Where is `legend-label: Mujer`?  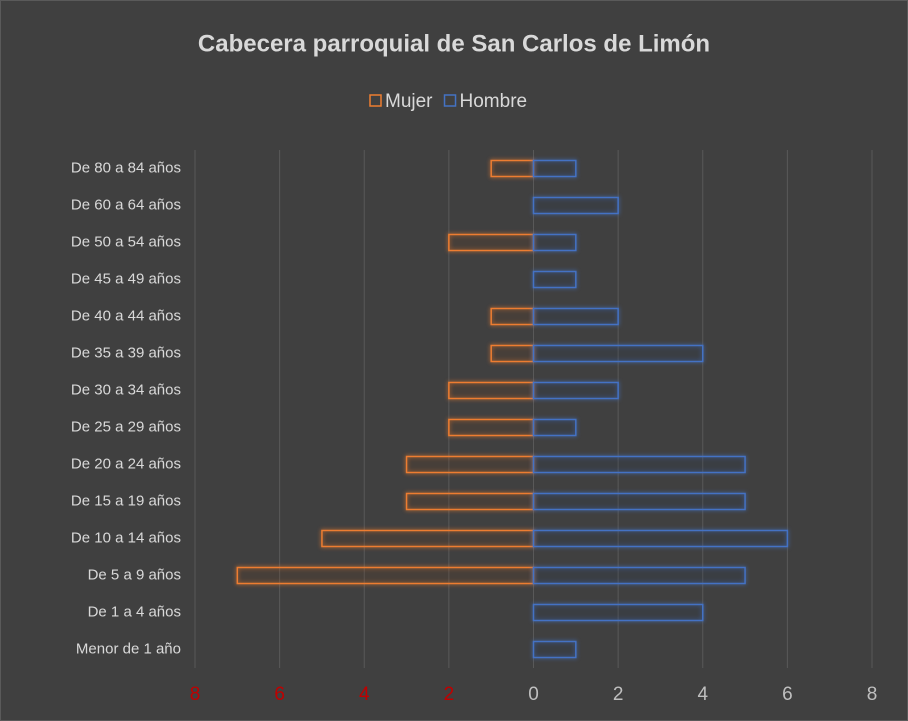 legend-label: Mujer is located at coordinates (409, 101).